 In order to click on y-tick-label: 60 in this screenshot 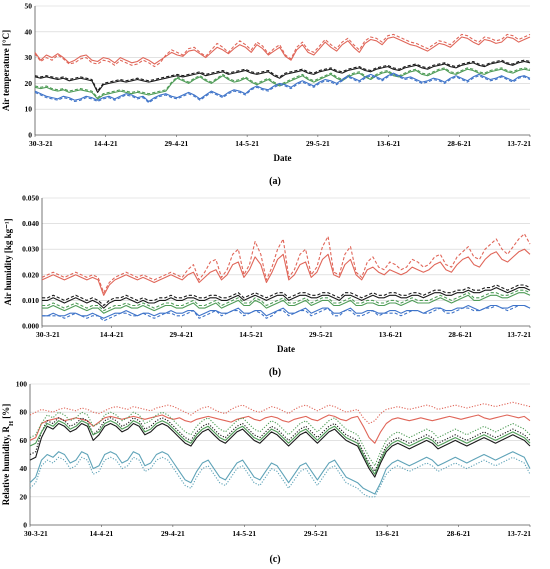, I will do `click(24, 440)`.